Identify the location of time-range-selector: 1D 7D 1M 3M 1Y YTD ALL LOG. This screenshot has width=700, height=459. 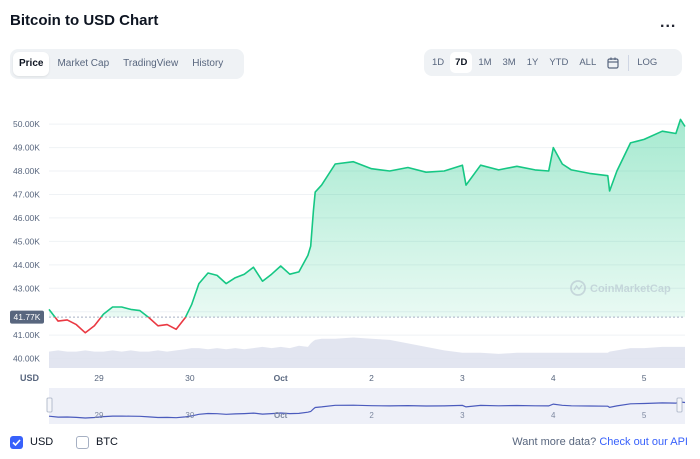
(553, 62).